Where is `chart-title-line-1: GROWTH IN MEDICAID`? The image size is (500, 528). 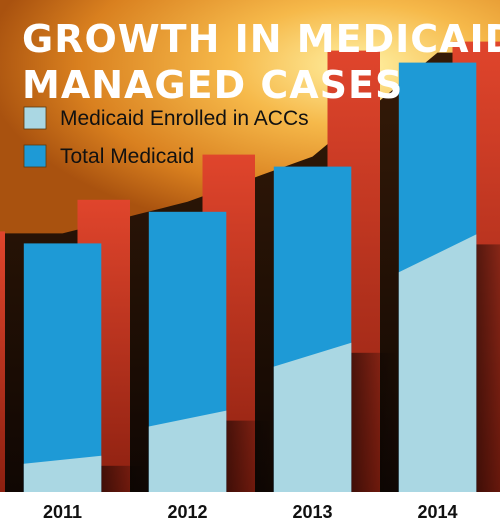
chart-title-line-1: GROWTH IN MEDICAID is located at coordinates (261, 39).